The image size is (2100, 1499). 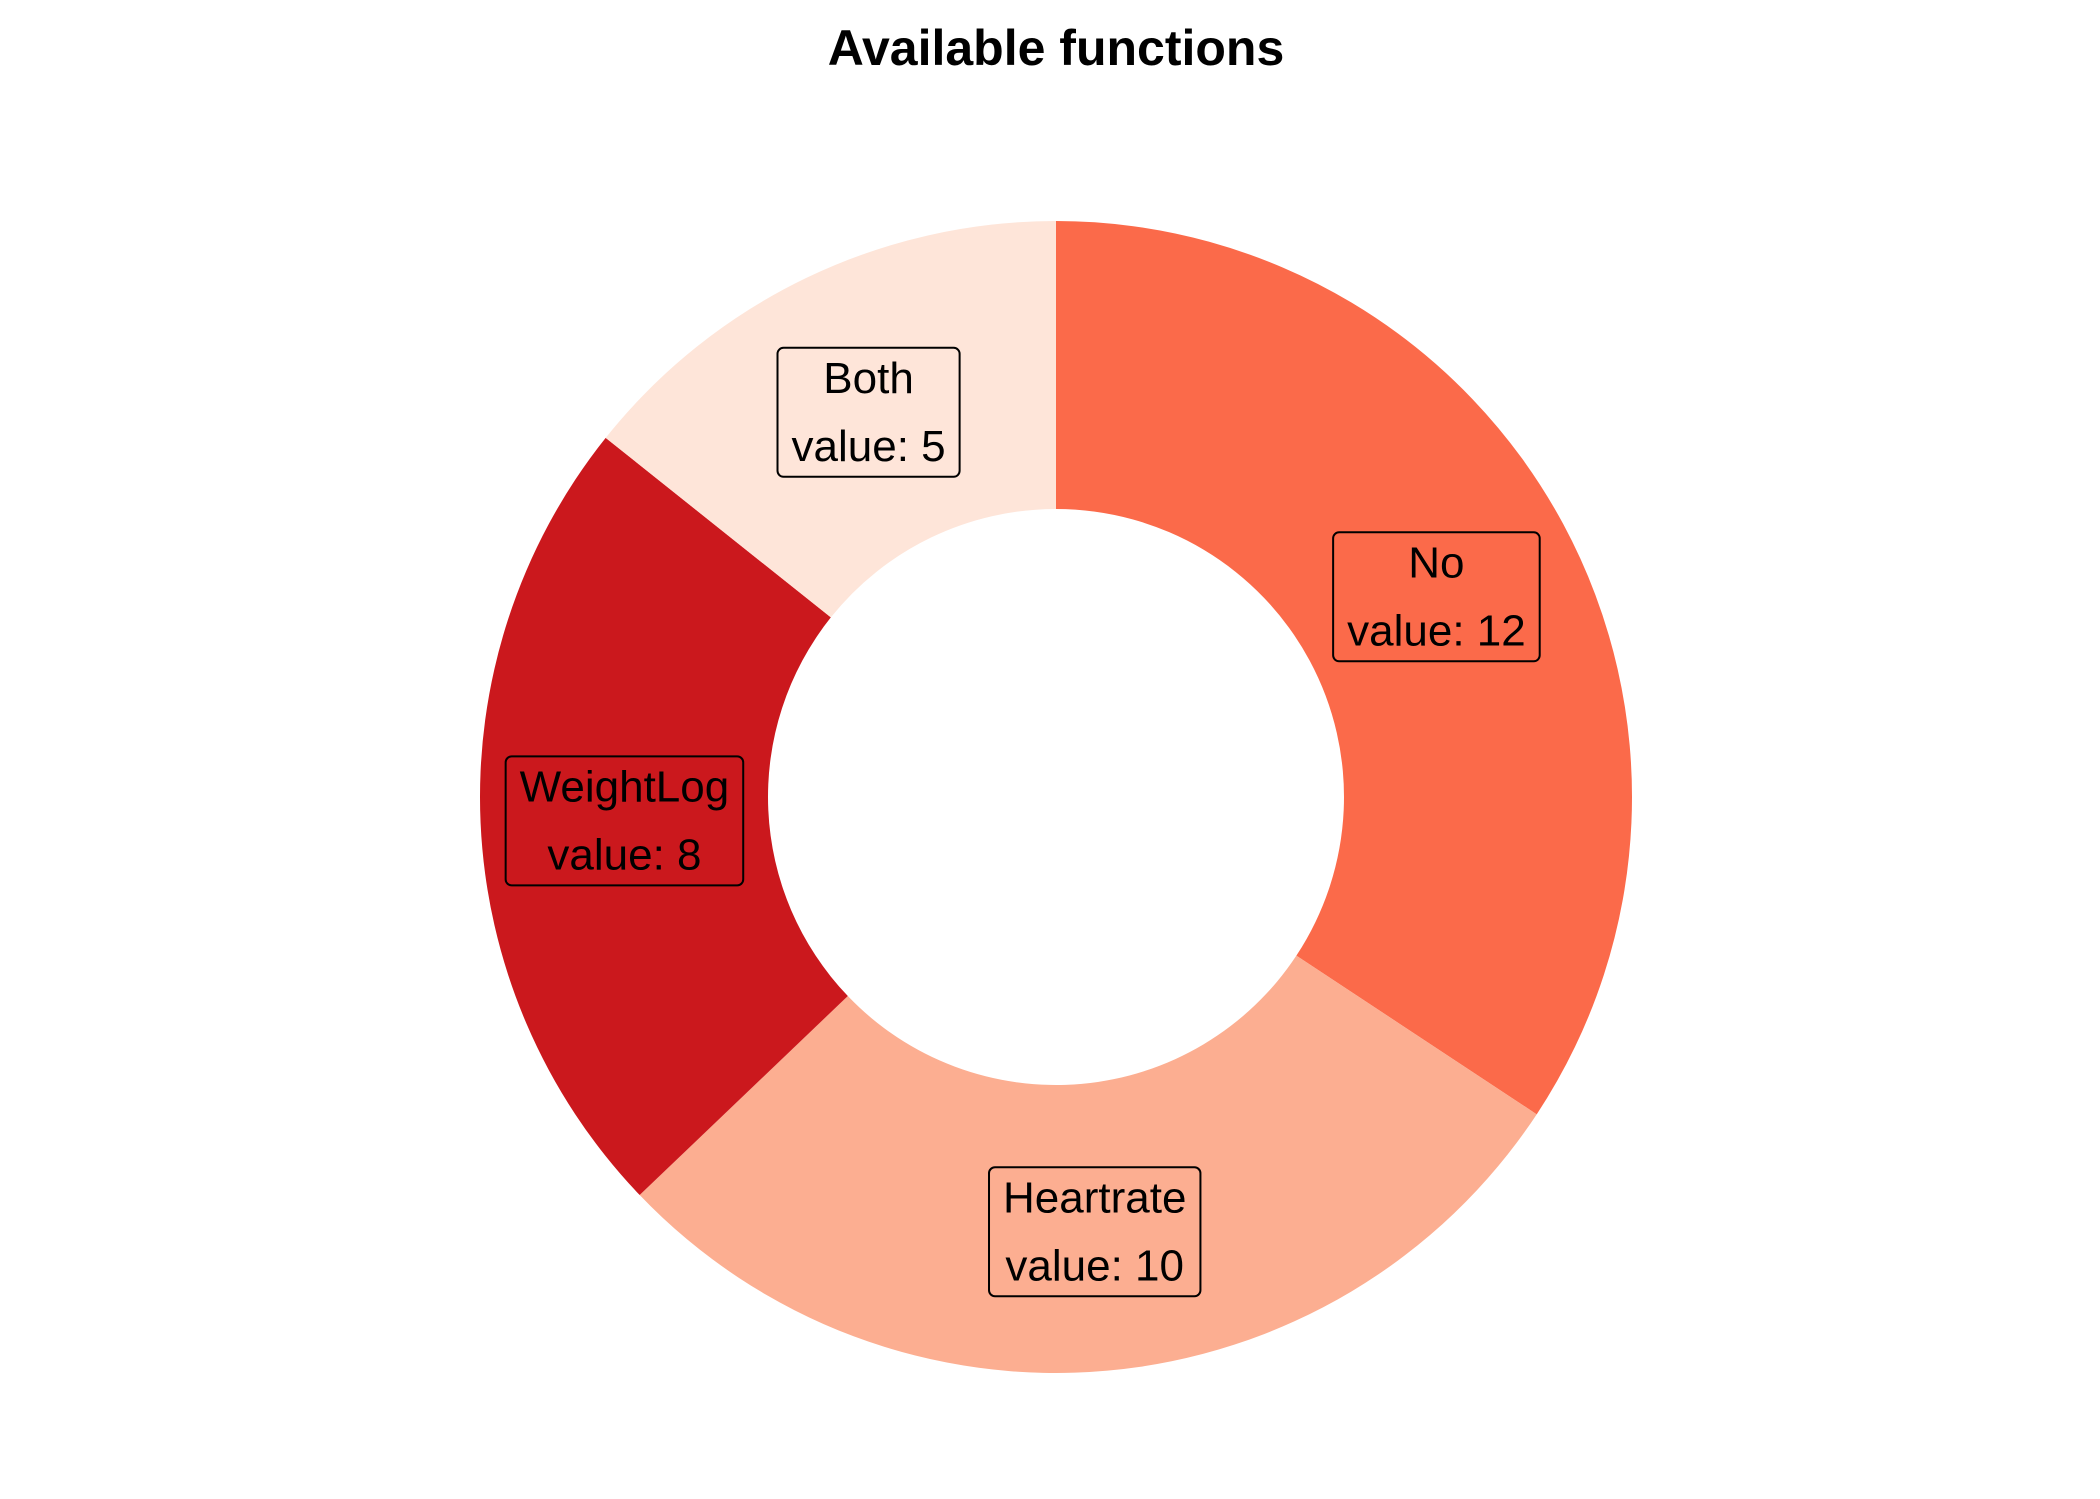 I want to click on label-no: No value: 12, so click(x=1436, y=597).